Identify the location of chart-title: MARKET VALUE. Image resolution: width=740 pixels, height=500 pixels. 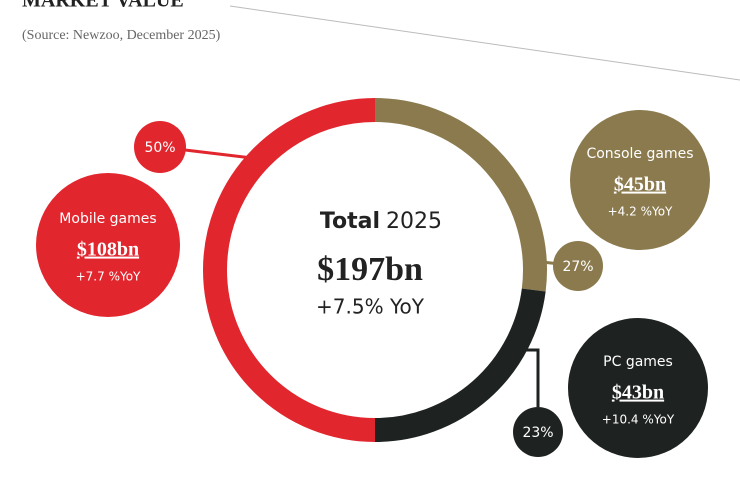
(103, 6).